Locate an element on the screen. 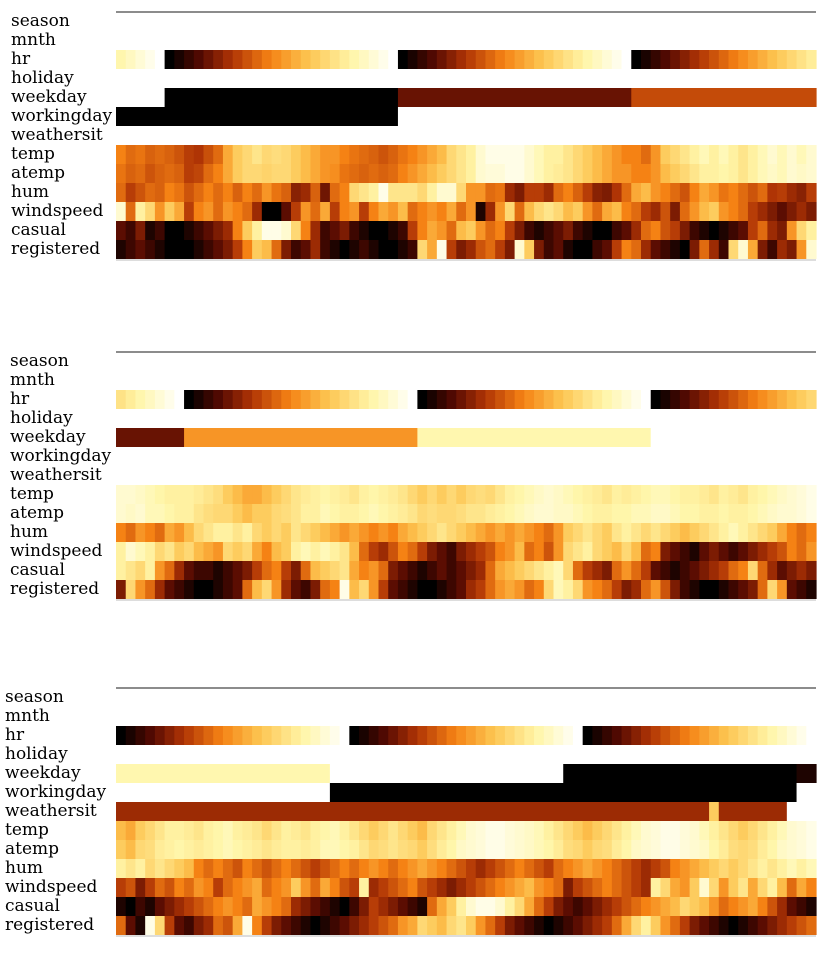  heatmap-segment is located at coordinates (466, 716).